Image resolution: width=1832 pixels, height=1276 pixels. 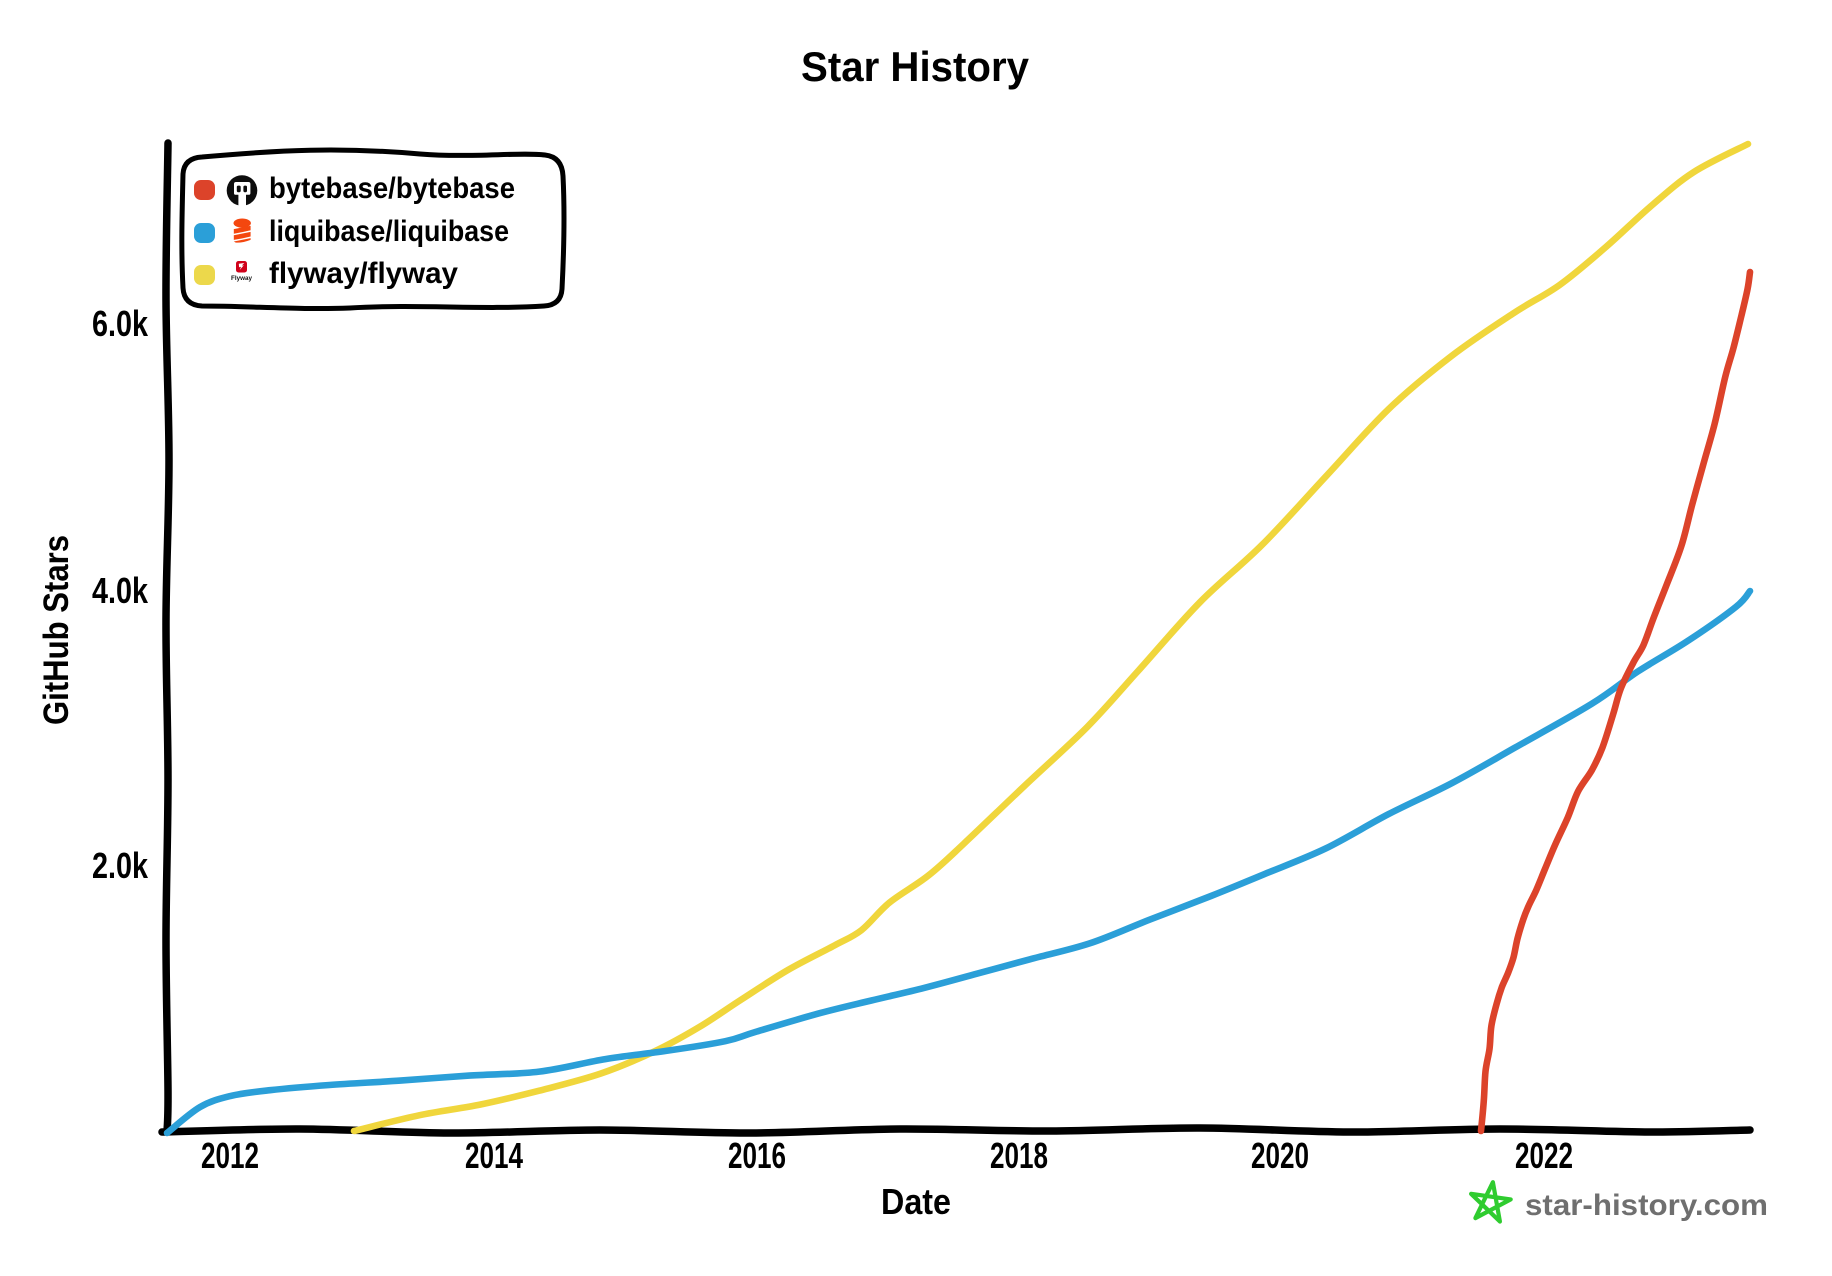 I want to click on svg-text: 2012, so click(x=230, y=1155).